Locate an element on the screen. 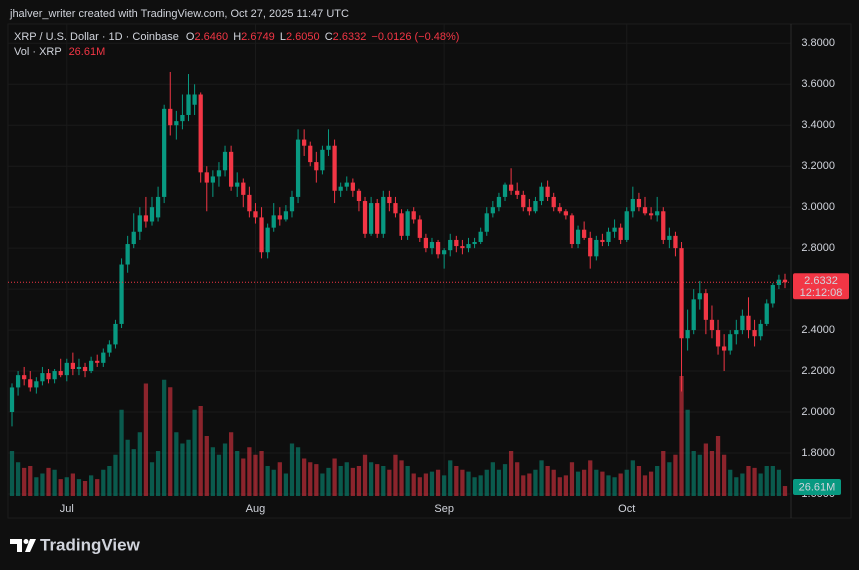  y-tick-label: 3.4000 is located at coordinates (818, 125).